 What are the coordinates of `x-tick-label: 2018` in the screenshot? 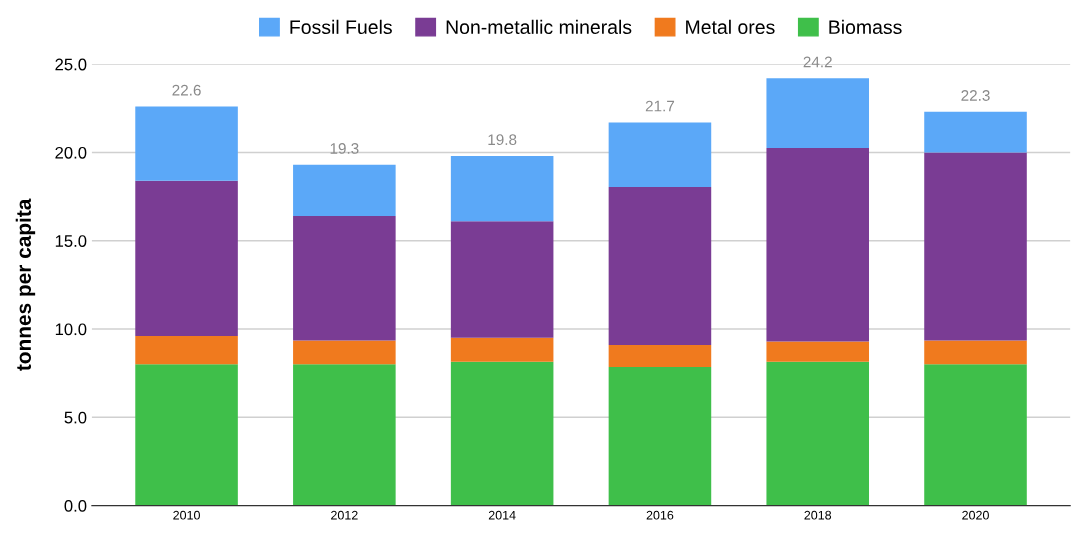 It's located at (818, 515).